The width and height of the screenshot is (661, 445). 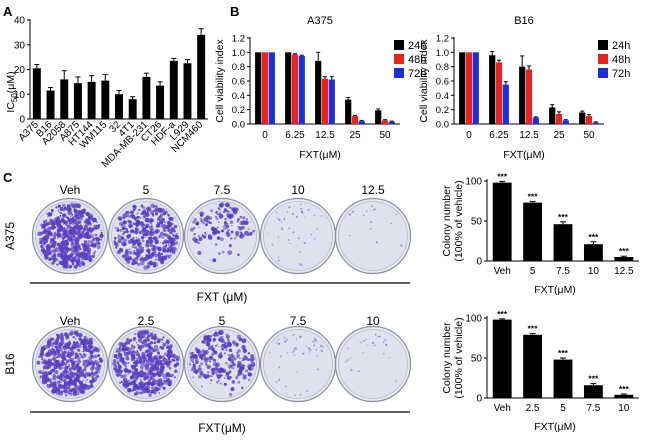 What do you see at coordinates (524, 21) in the screenshot?
I see `b16-viability-title: B16` at bounding box center [524, 21].